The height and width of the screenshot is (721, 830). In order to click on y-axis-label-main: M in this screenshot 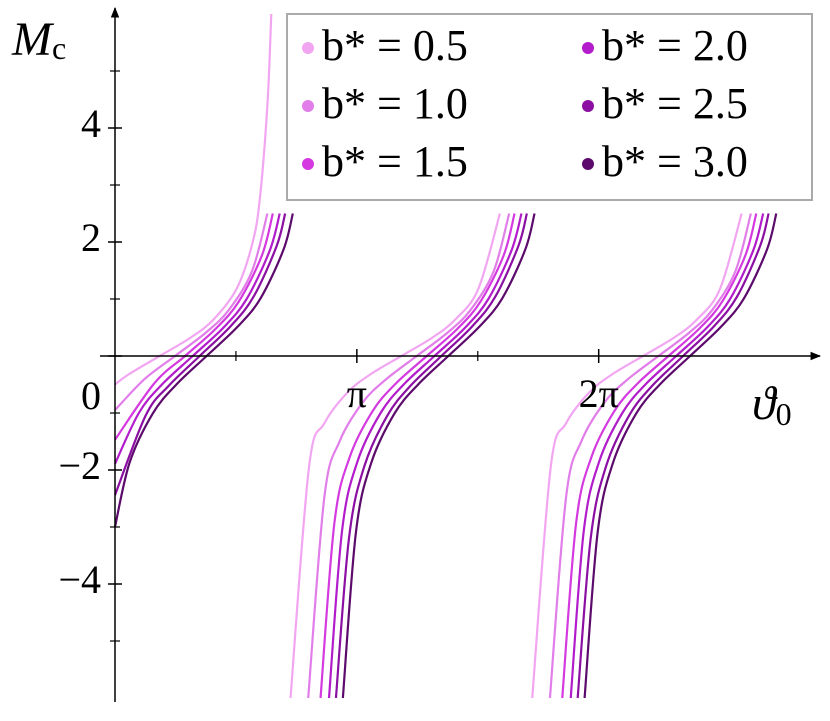, I will do `click(33, 39)`.